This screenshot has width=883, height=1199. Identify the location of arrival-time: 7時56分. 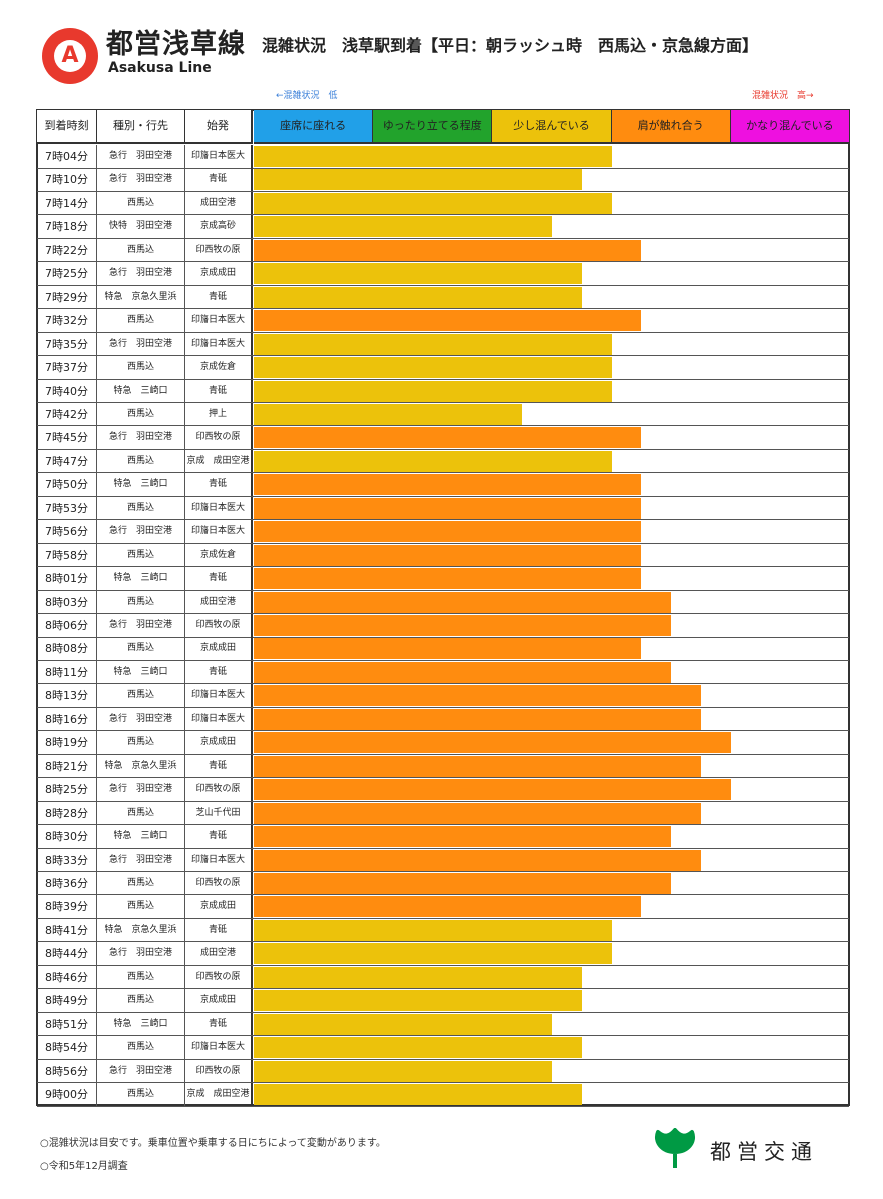
(67, 531).